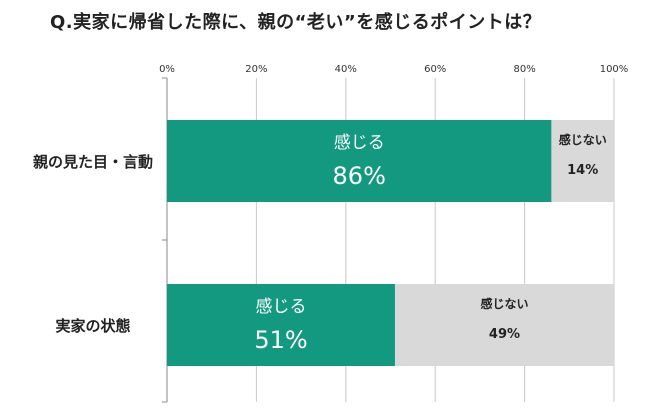 The height and width of the screenshot is (413, 650). What do you see at coordinates (92, 326) in the screenshot?
I see `category-label: 実家の状態` at bounding box center [92, 326].